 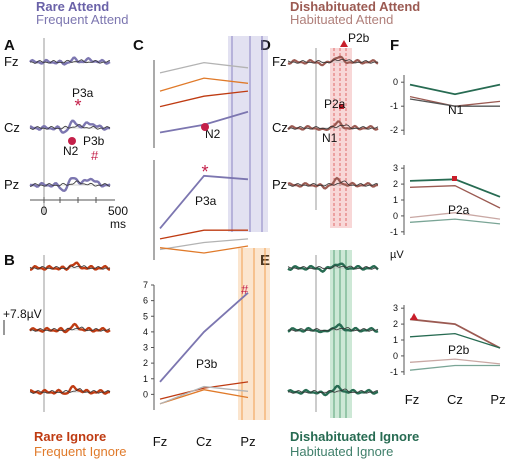 I want to click on header-dishab-ignore: Dishabituated Ignore, so click(x=355, y=436).